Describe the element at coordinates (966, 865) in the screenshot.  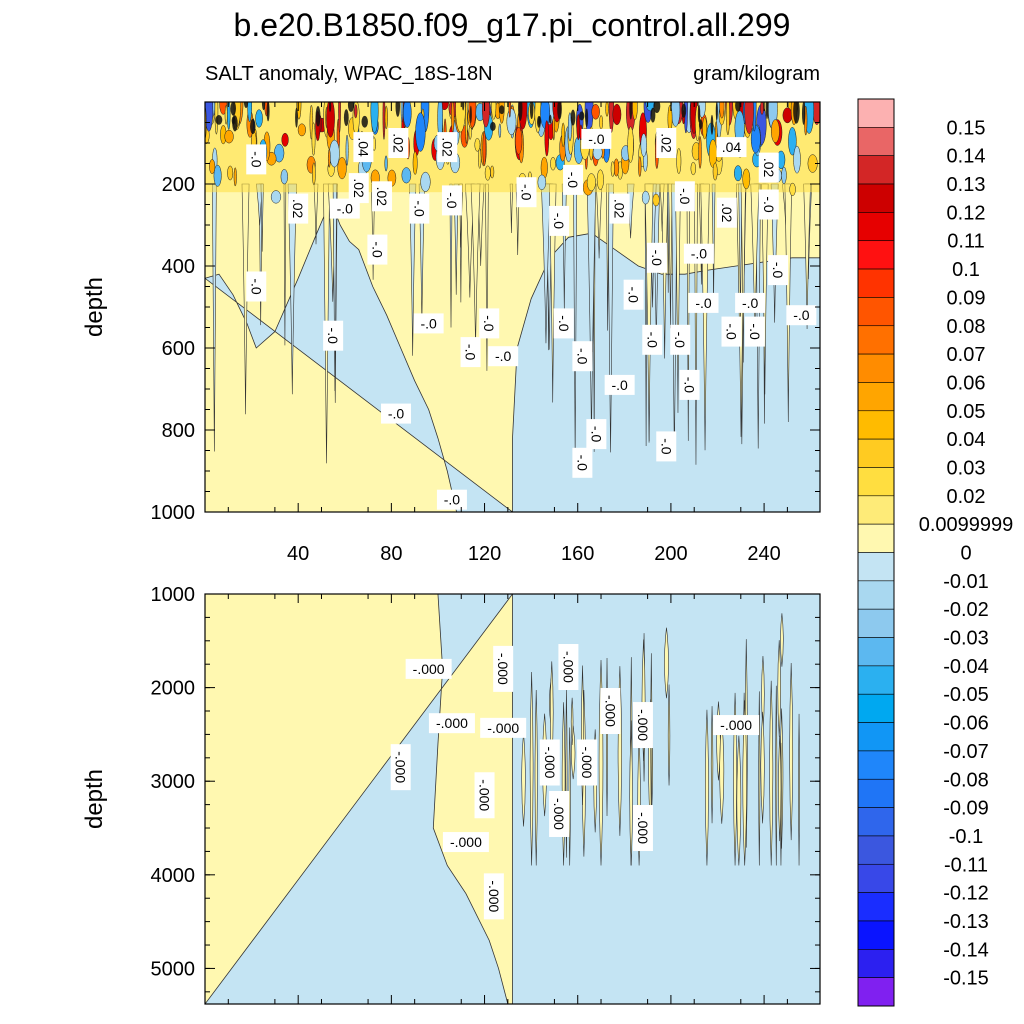
I see `colorbar-label: -0.11` at that location.